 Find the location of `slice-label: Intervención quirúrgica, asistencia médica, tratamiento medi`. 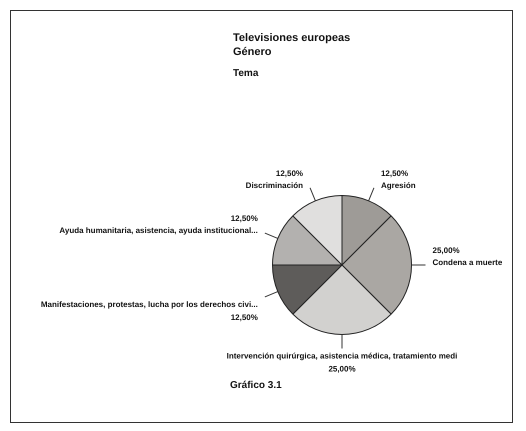

slice-label: Intervención quirúrgica, asistencia médica, tratamiento medi is located at coordinates (342, 356).